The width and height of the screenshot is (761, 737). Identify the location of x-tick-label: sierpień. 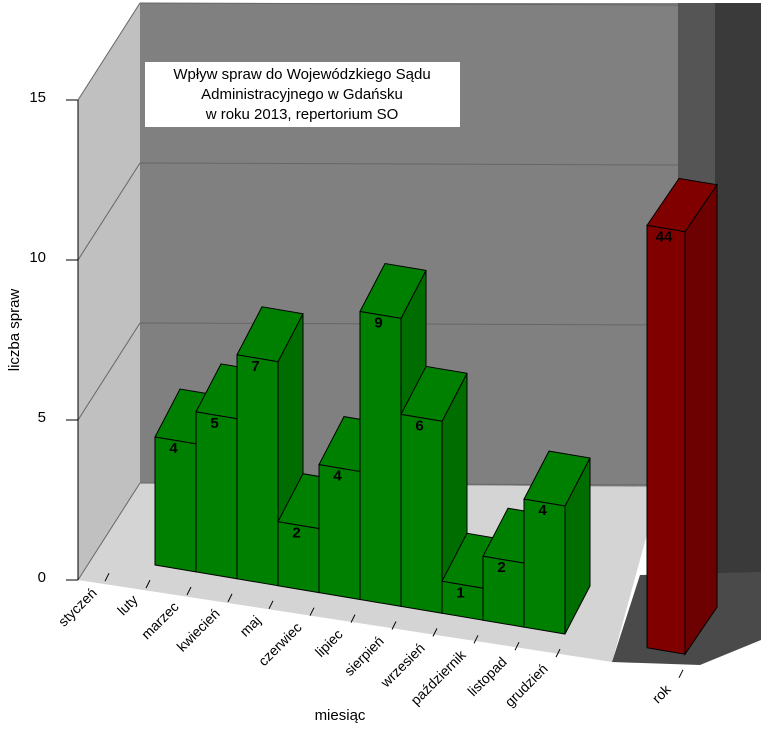
(364, 656).